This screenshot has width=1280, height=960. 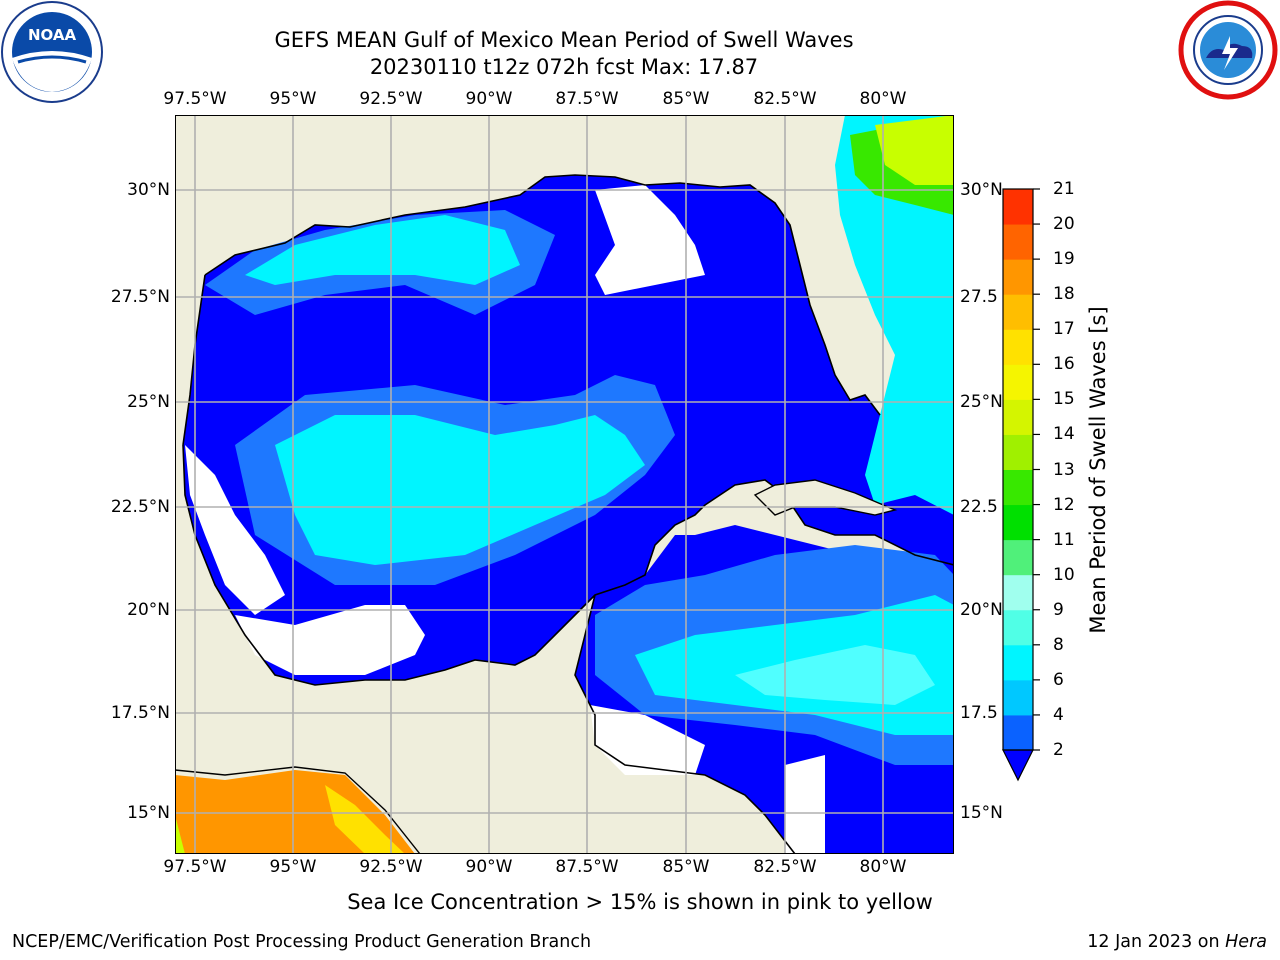 I want to click on lat-label-left: 22.5°N, so click(x=140, y=507).